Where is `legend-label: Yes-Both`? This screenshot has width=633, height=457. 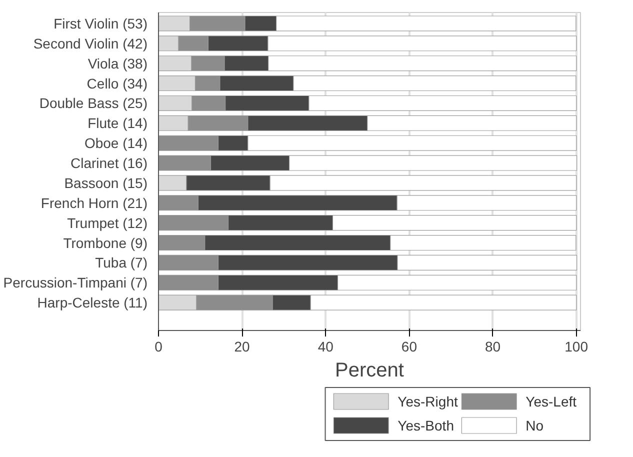
legend-label: Yes-Both is located at coordinates (426, 426).